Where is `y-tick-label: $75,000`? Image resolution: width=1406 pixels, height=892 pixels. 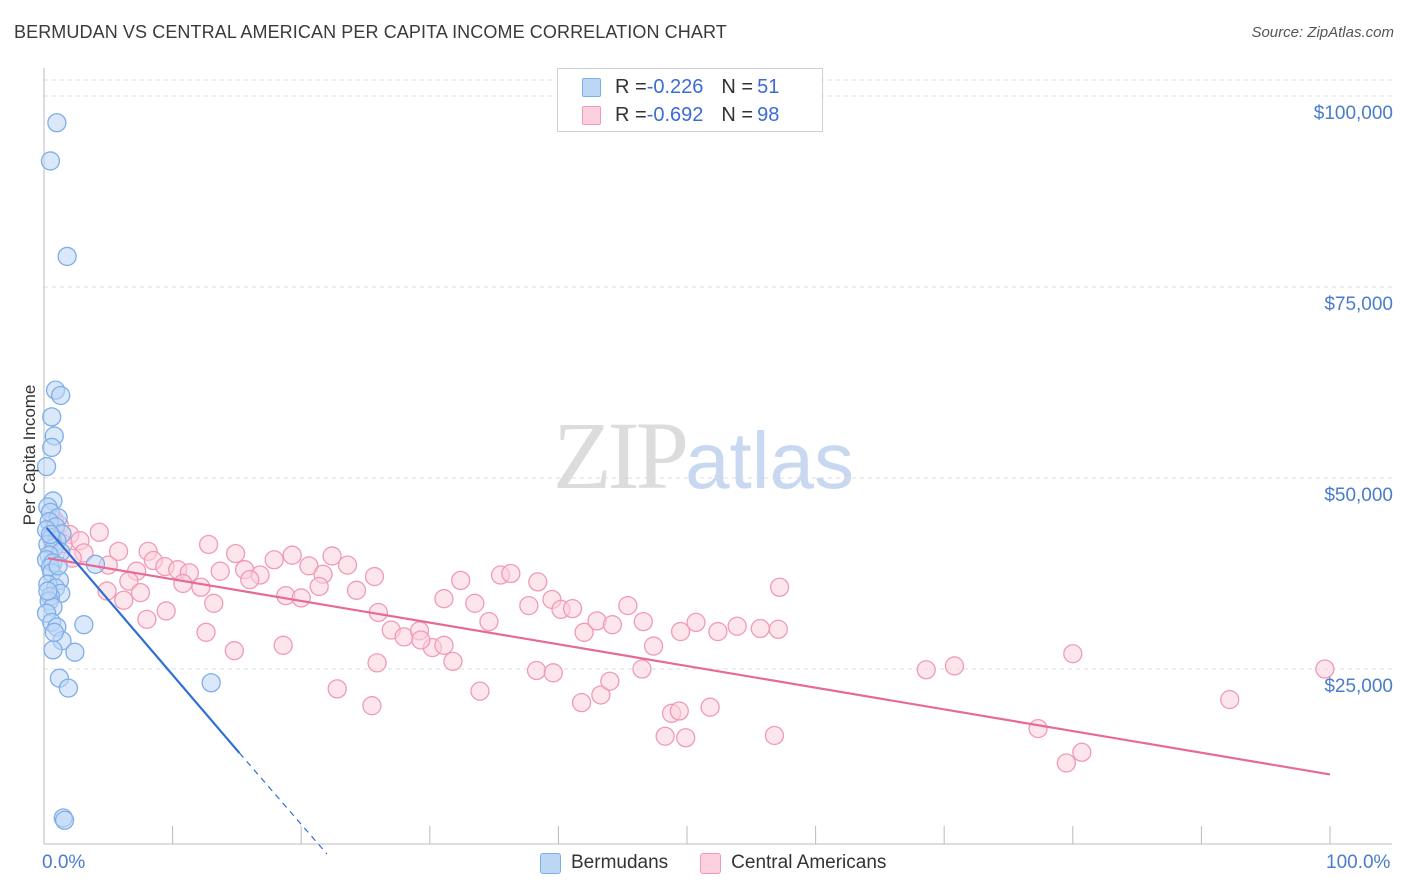 y-tick-label: $75,000 is located at coordinates (1358, 304).